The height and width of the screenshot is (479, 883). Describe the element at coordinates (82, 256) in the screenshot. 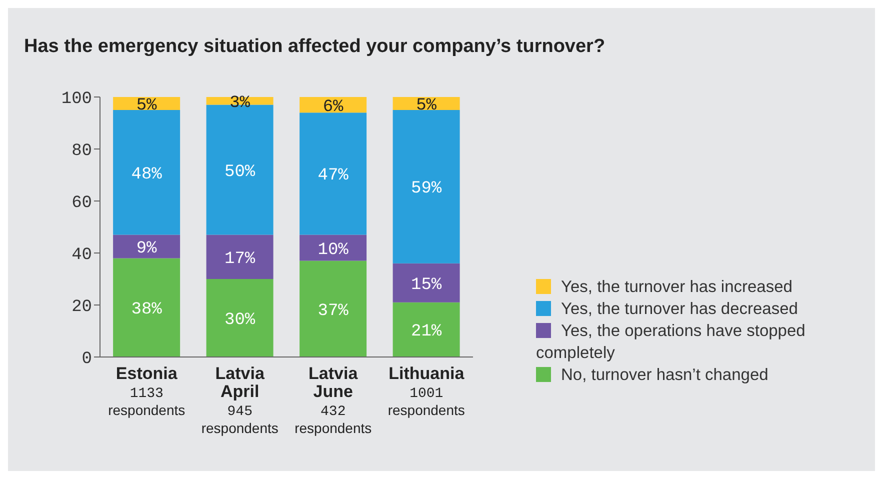

I see `y-tick-label: 40` at that location.